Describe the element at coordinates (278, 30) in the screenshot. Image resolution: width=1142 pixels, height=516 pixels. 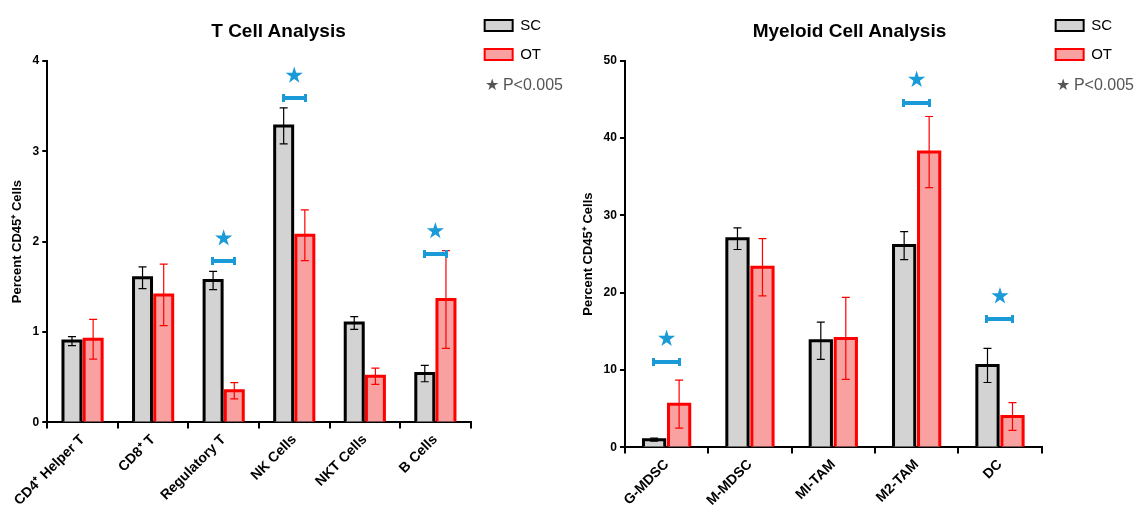
I see `chart-title: T Cell Analysis` at that location.